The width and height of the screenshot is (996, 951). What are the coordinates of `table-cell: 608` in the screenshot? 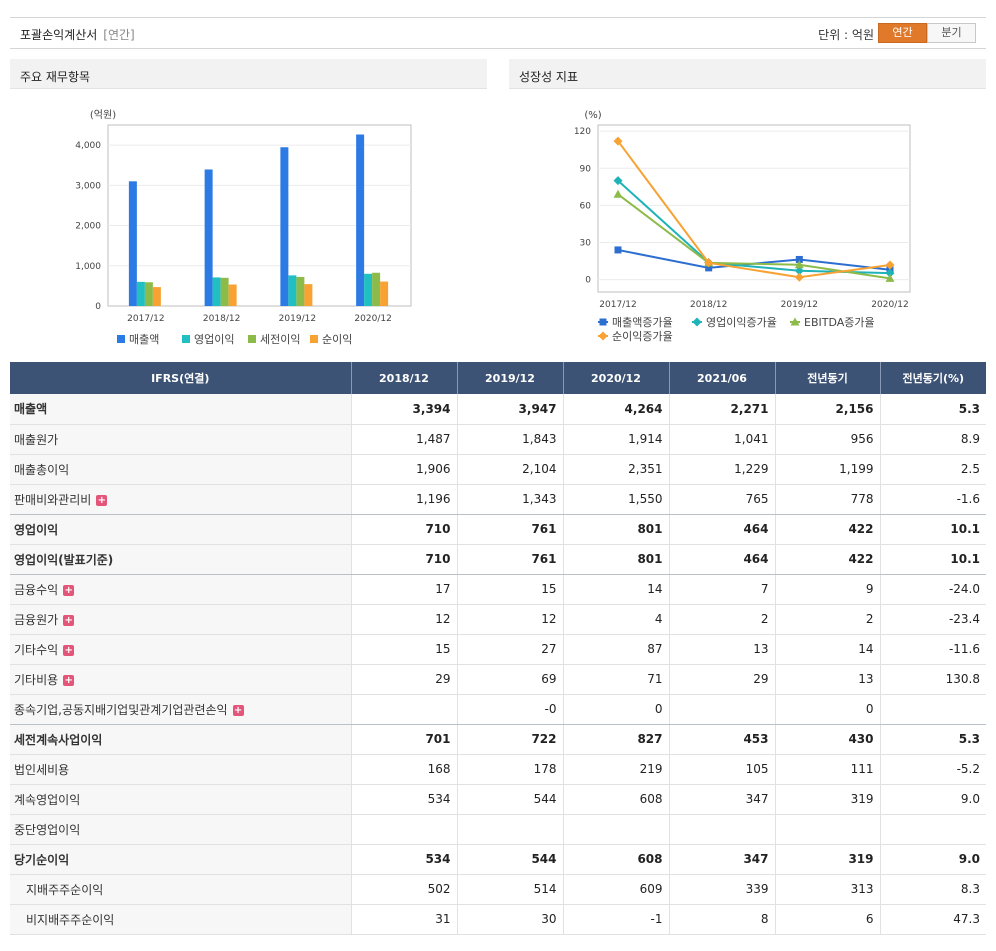 It's located at (616, 859).